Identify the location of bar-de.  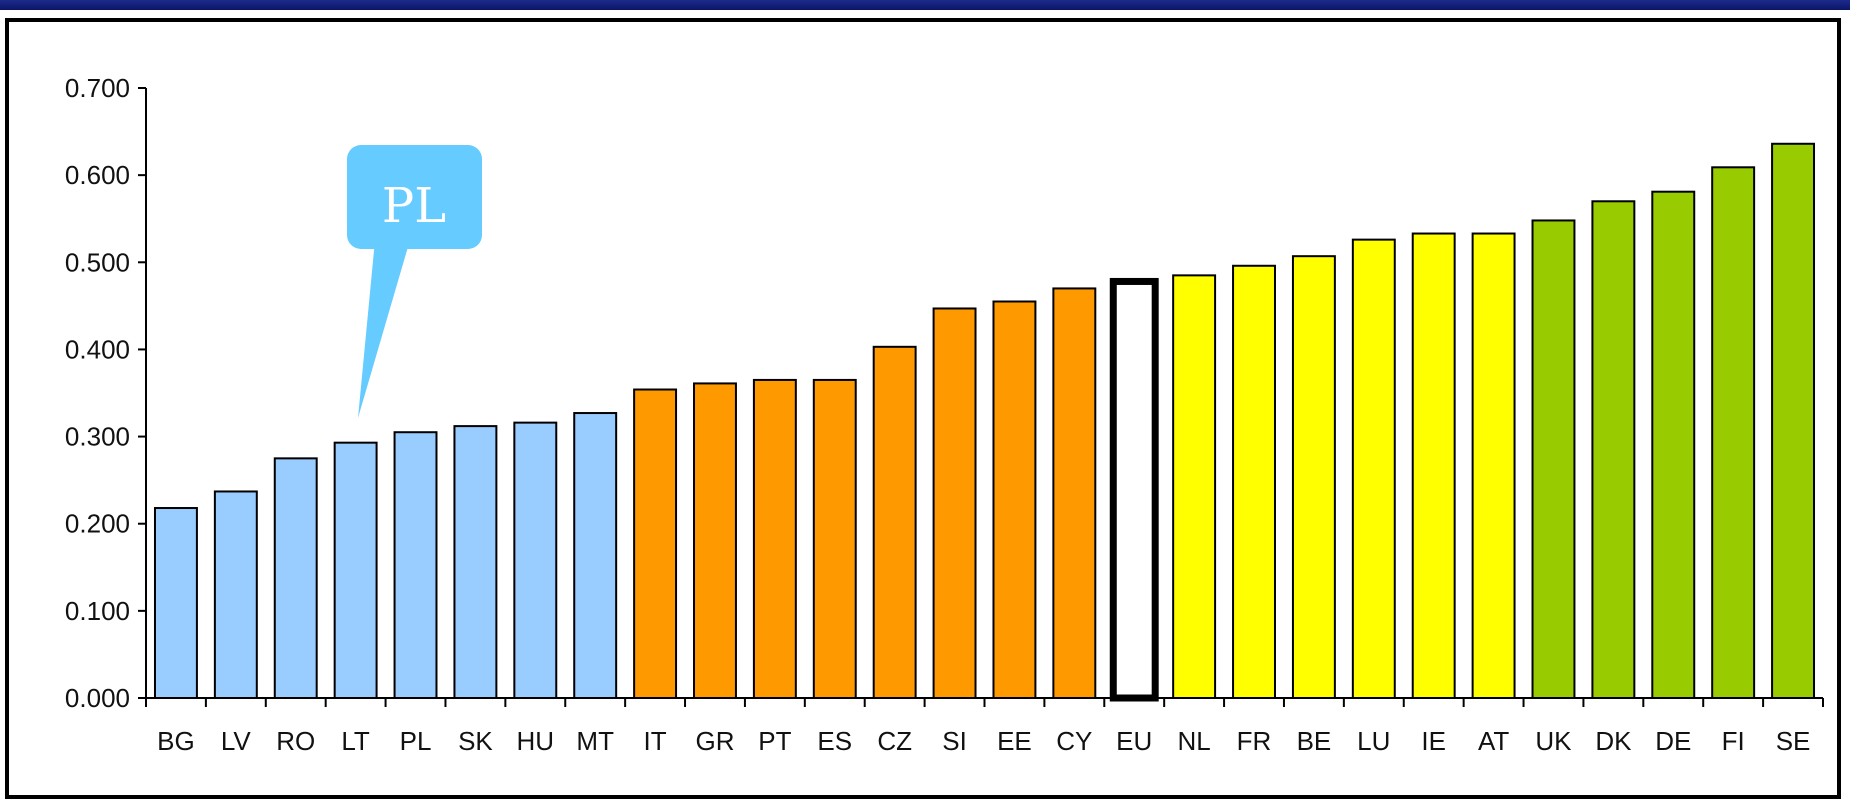
(1673, 444).